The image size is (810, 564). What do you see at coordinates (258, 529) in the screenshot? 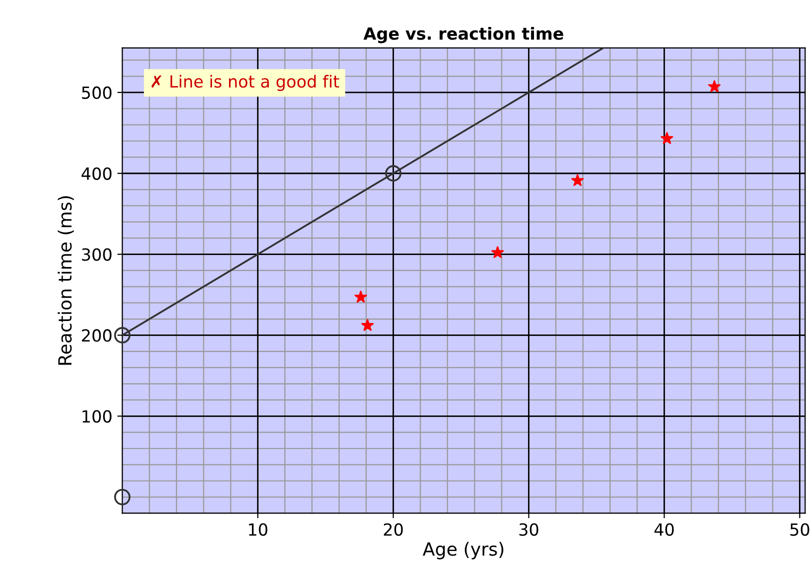
I see `x-tick-label: 10` at bounding box center [258, 529].